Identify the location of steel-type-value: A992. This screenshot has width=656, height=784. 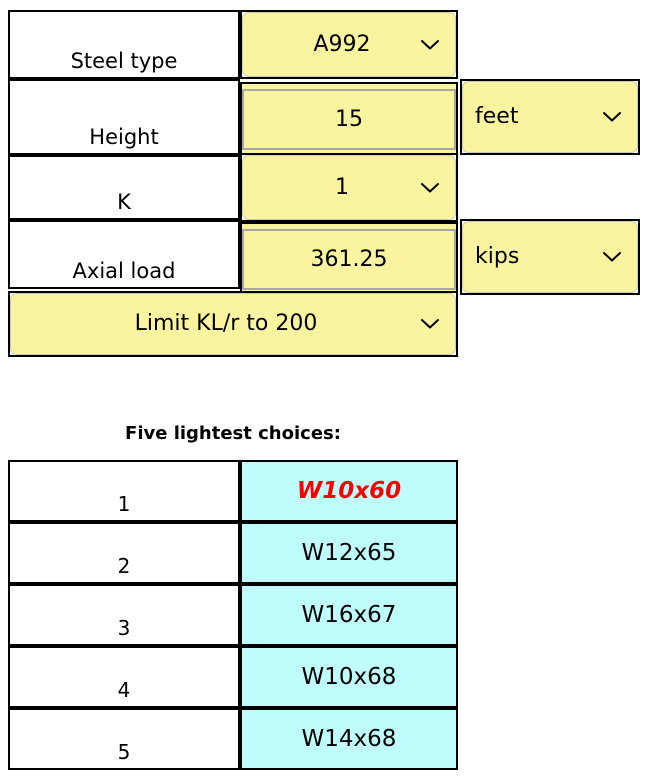
(342, 44).